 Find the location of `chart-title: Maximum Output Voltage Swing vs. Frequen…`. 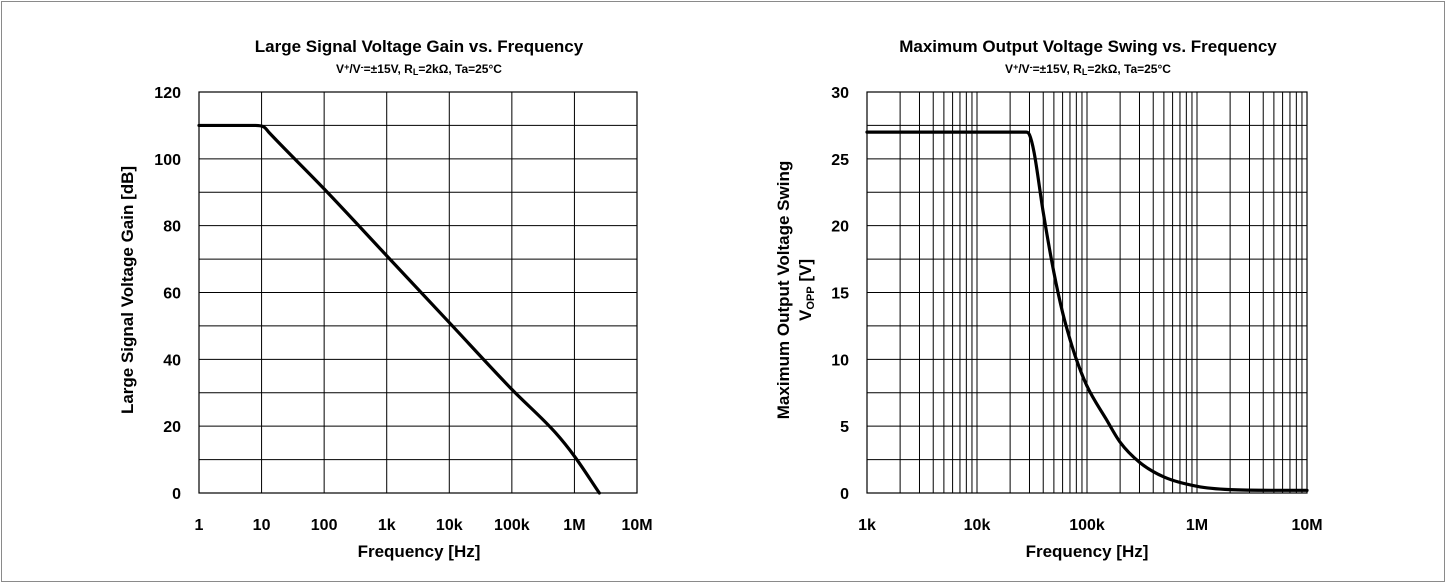

chart-title: Maximum Output Voltage Swing vs. Frequen… is located at coordinates (1088, 46).